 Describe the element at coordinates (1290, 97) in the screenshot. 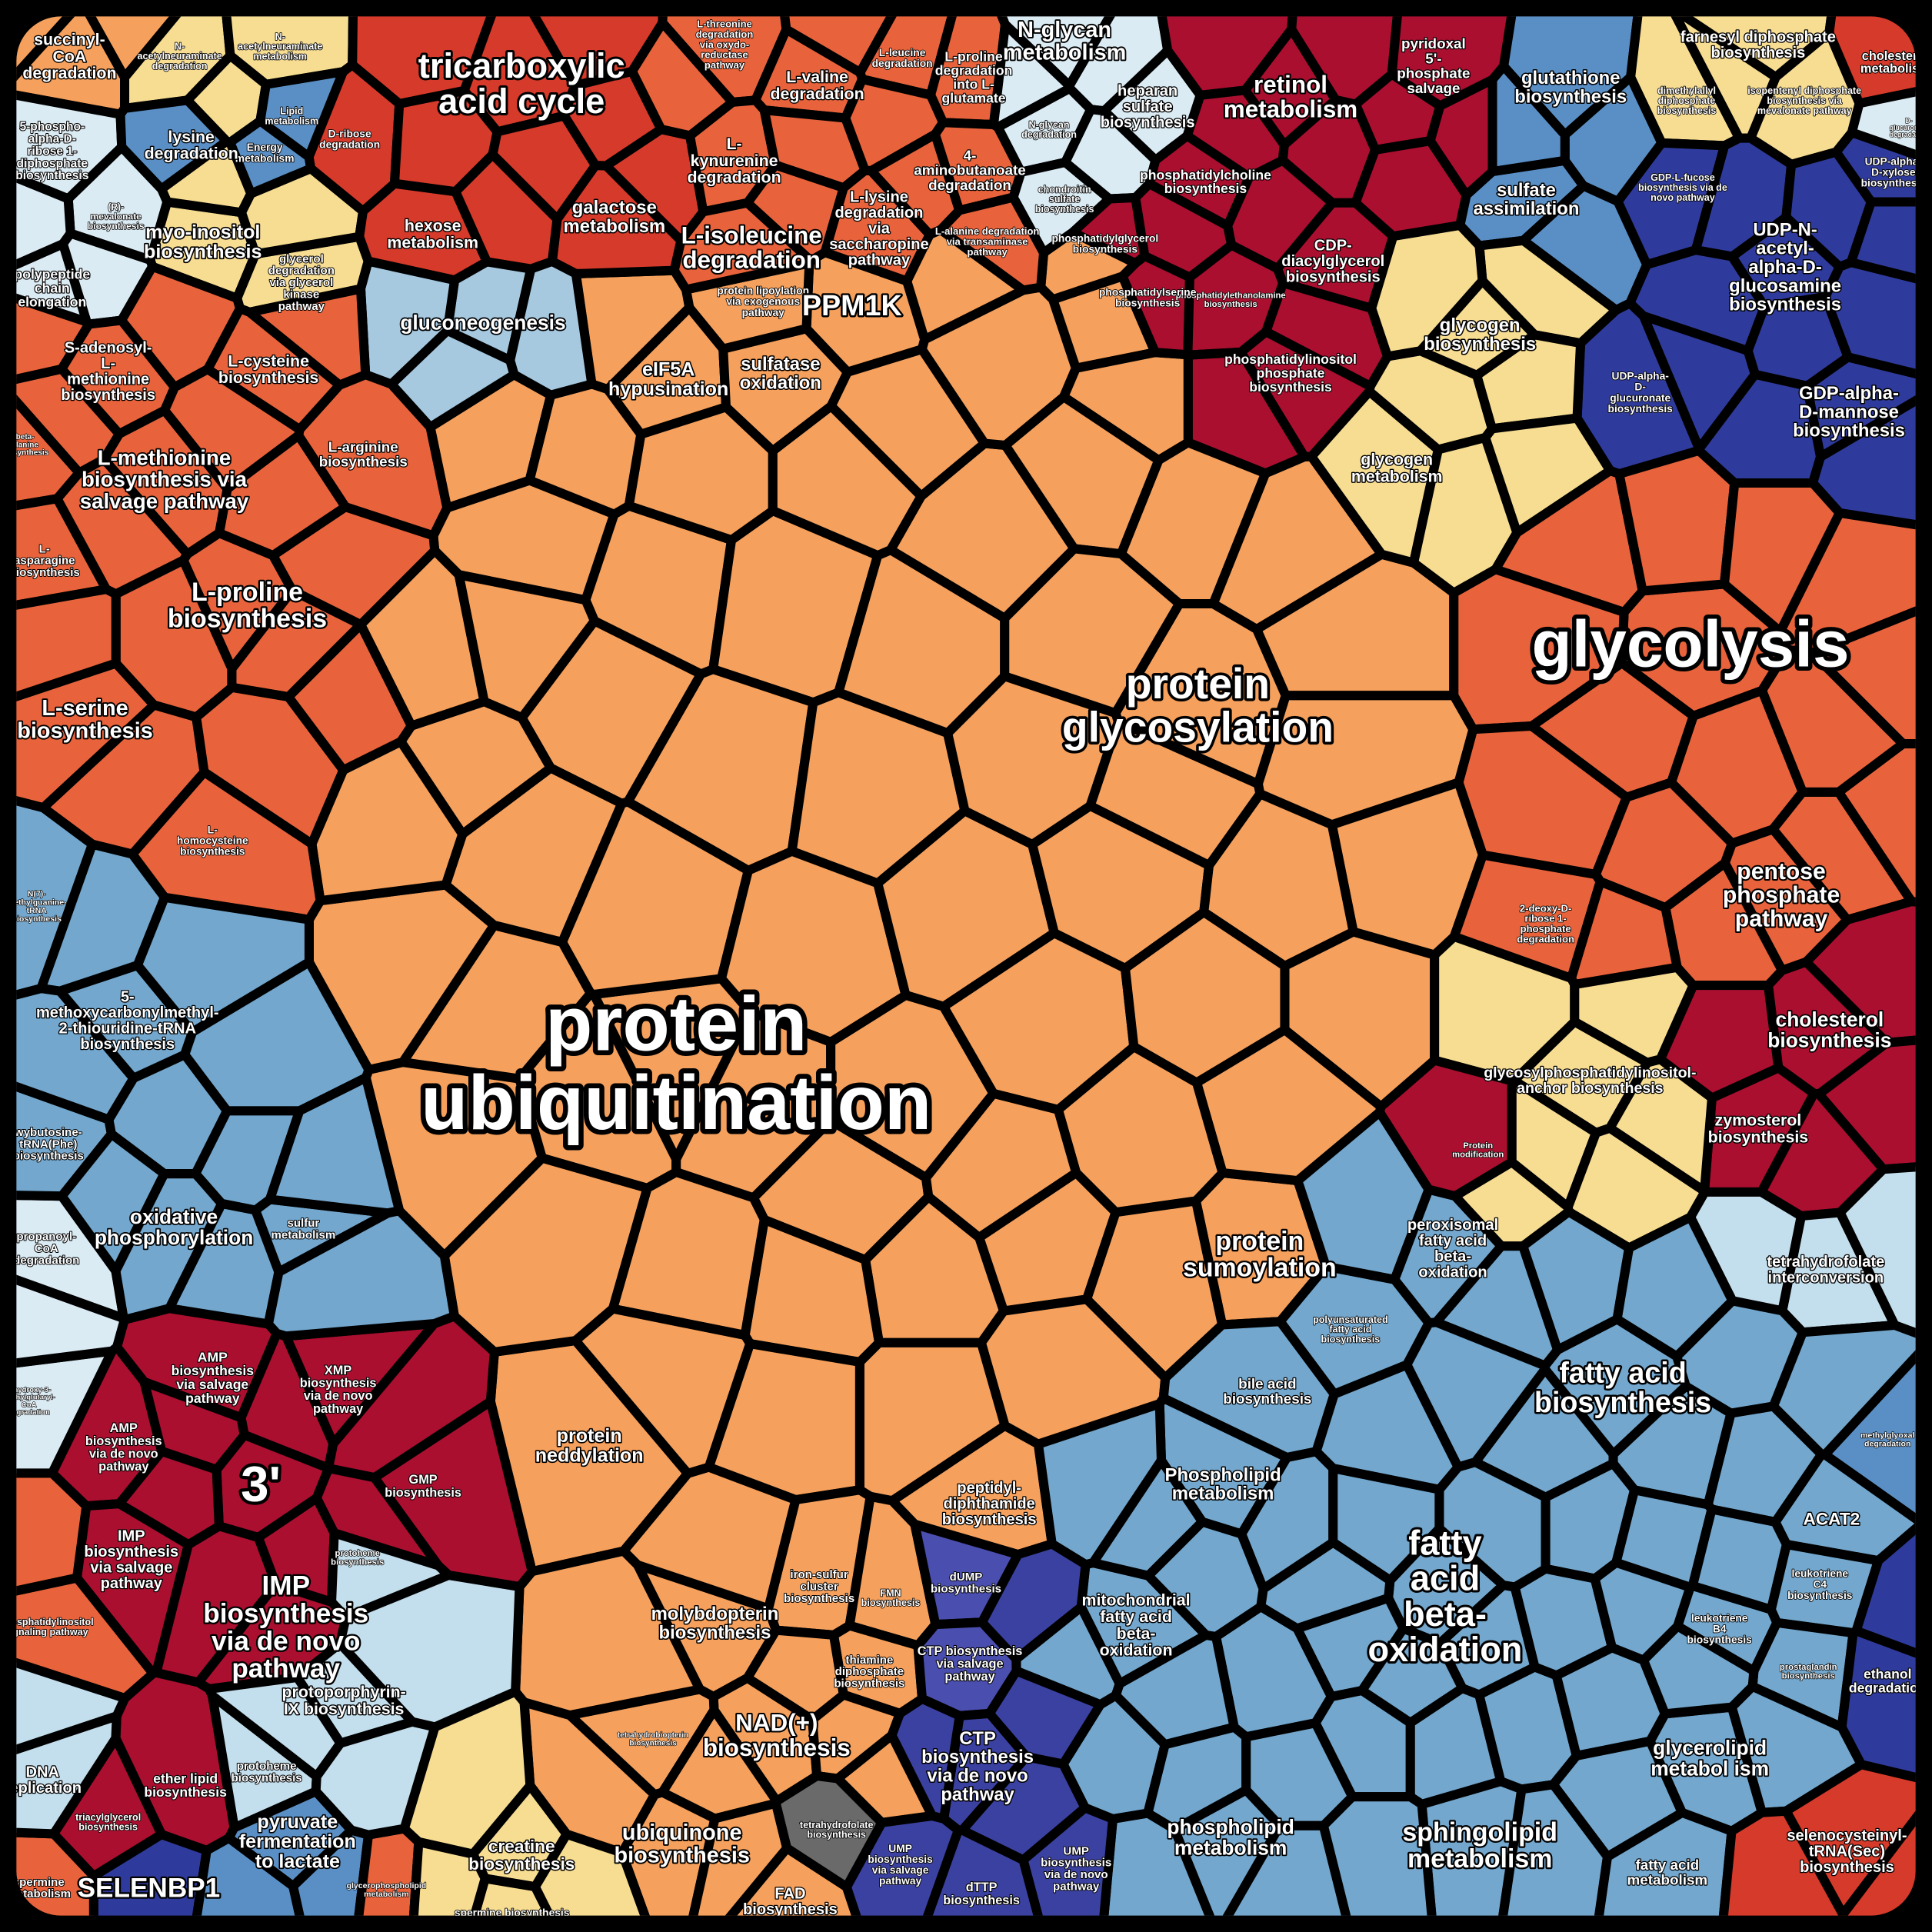

I see `cell-label: retinol metabolism` at that location.